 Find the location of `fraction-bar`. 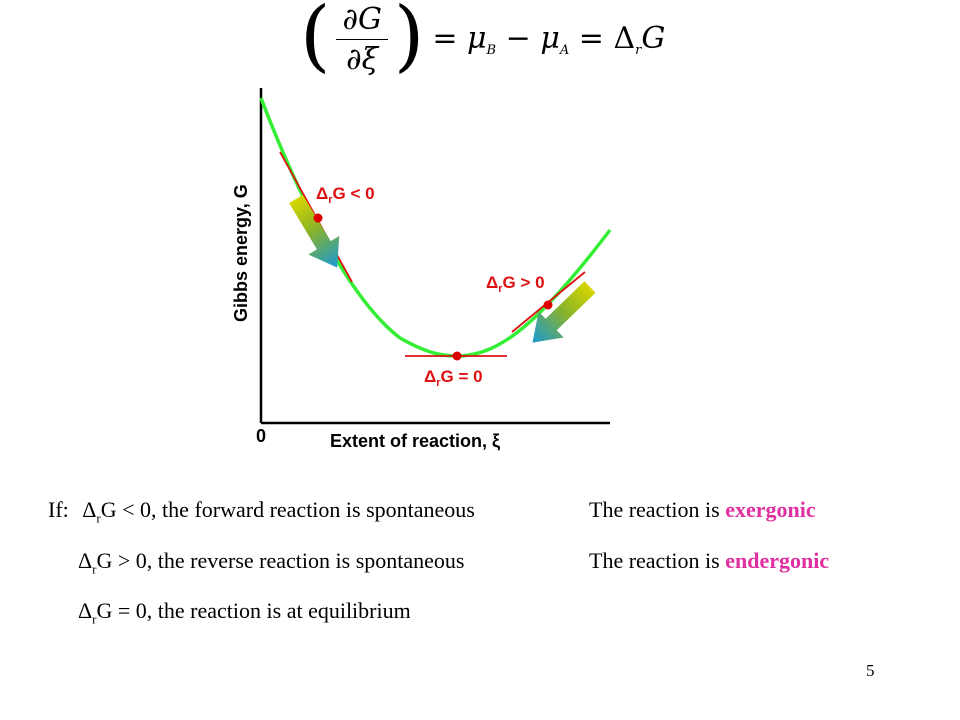

fraction-bar is located at coordinates (362, 39).